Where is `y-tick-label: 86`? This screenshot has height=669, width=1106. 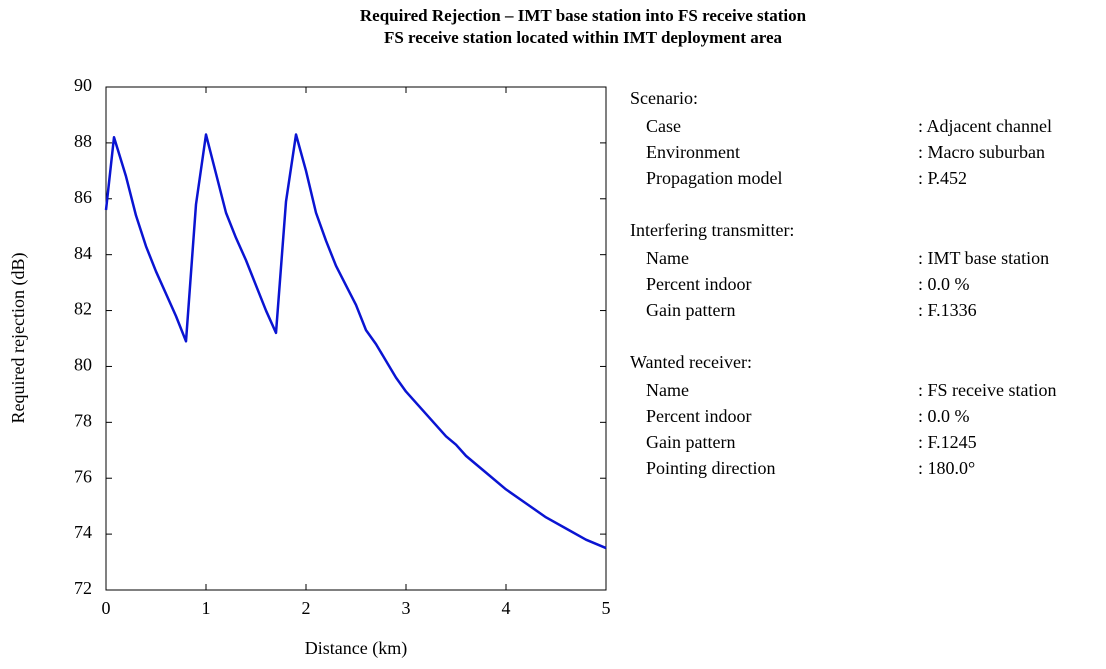
y-tick-label: 86 is located at coordinates (83, 197).